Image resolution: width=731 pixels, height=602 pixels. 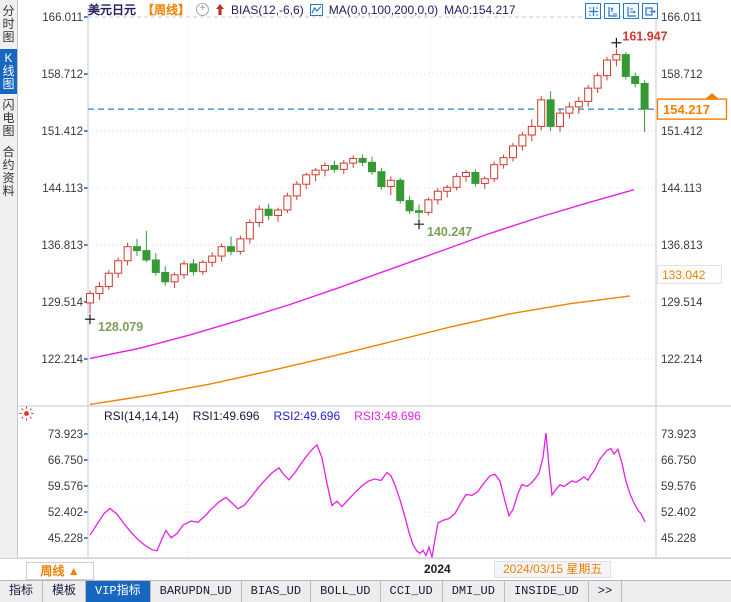 What do you see at coordinates (277, 591) in the screenshot?
I see `bottom-tab-4: BIAS_UD` at bounding box center [277, 591].